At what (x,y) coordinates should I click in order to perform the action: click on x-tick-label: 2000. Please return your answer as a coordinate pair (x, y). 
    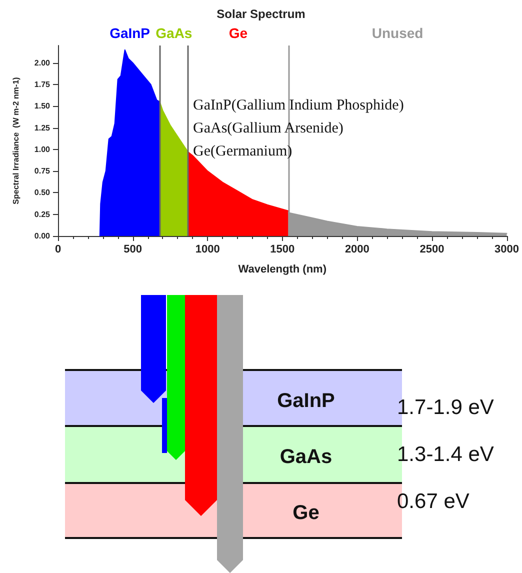
    Looking at the image, I should click on (357, 250).